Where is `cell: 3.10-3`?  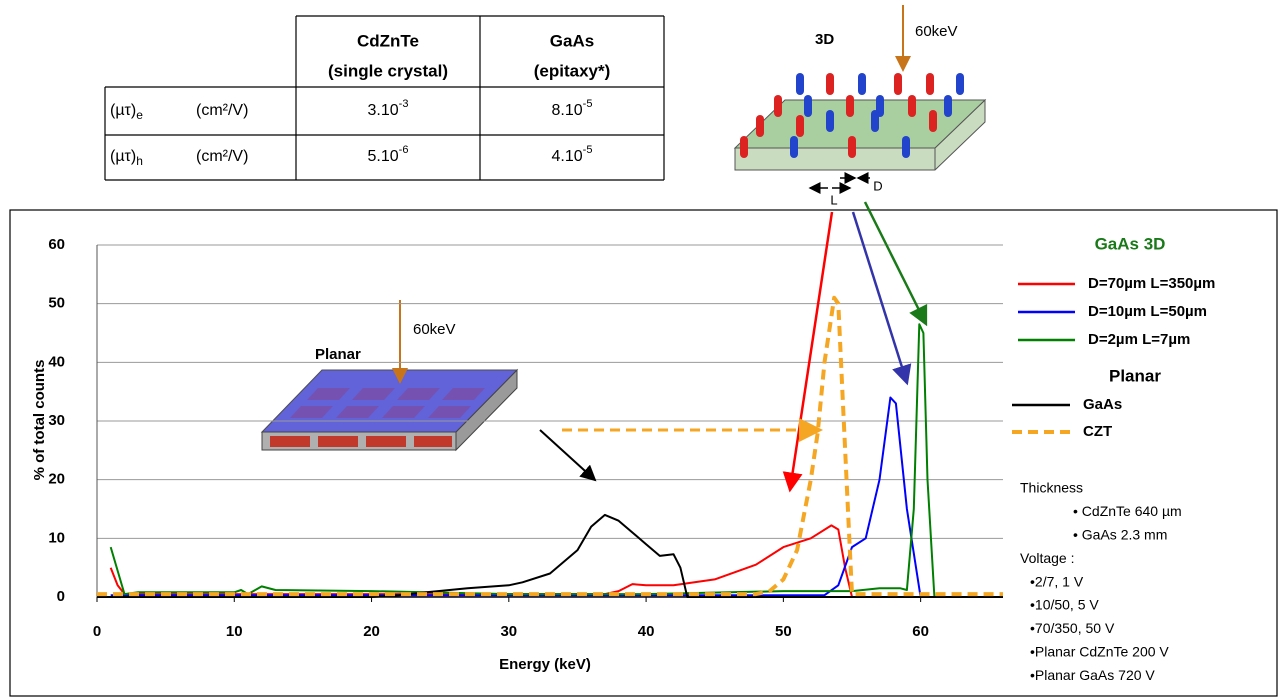 cell: 3.10-3 is located at coordinates (388, 108).